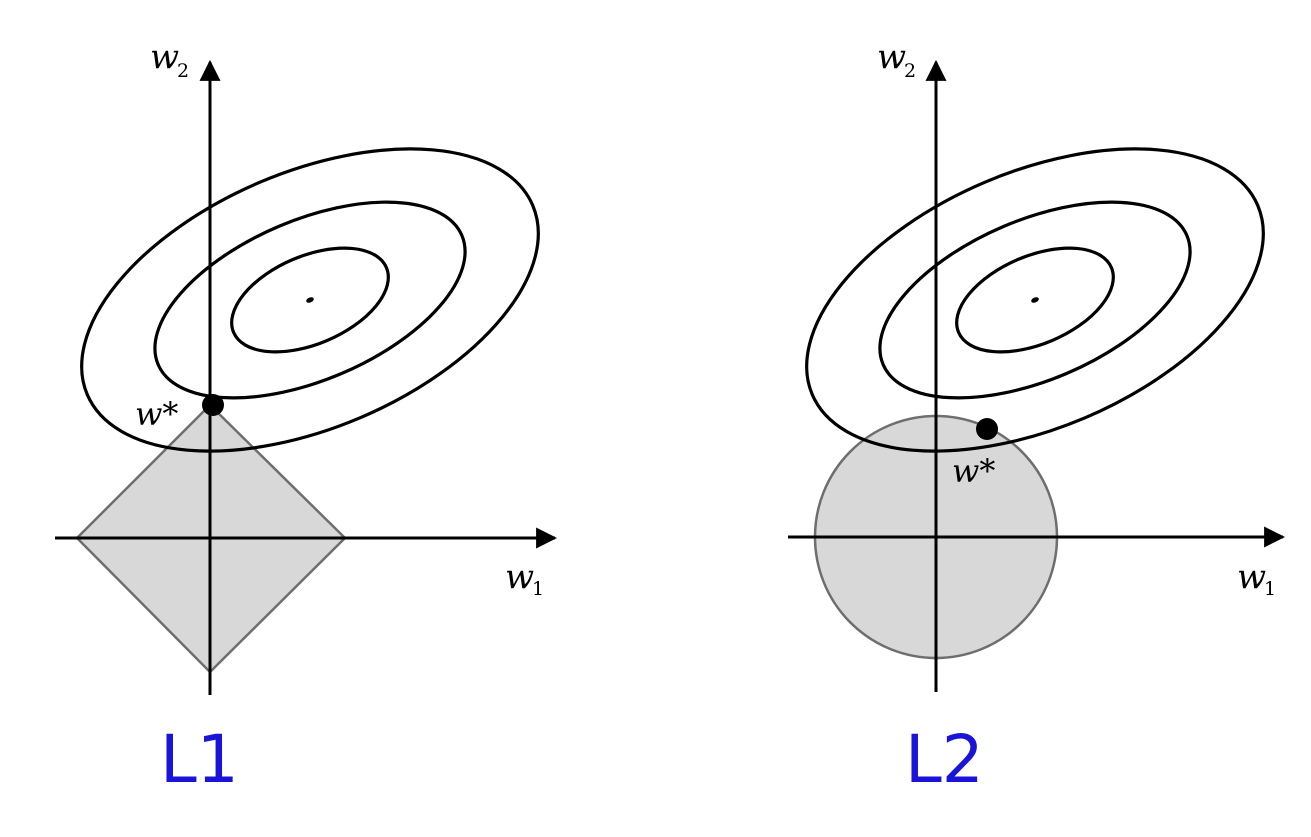  I want to click on l1-contour-outer, so click(310, 300).